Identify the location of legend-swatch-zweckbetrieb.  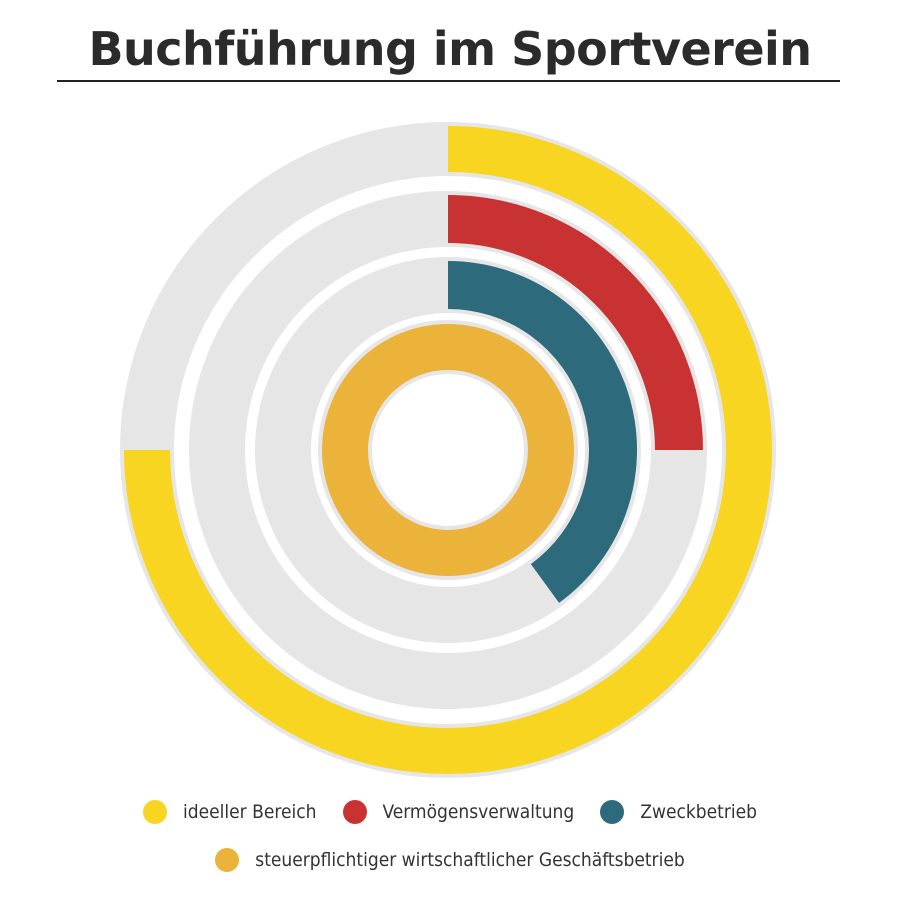
(612, 812).